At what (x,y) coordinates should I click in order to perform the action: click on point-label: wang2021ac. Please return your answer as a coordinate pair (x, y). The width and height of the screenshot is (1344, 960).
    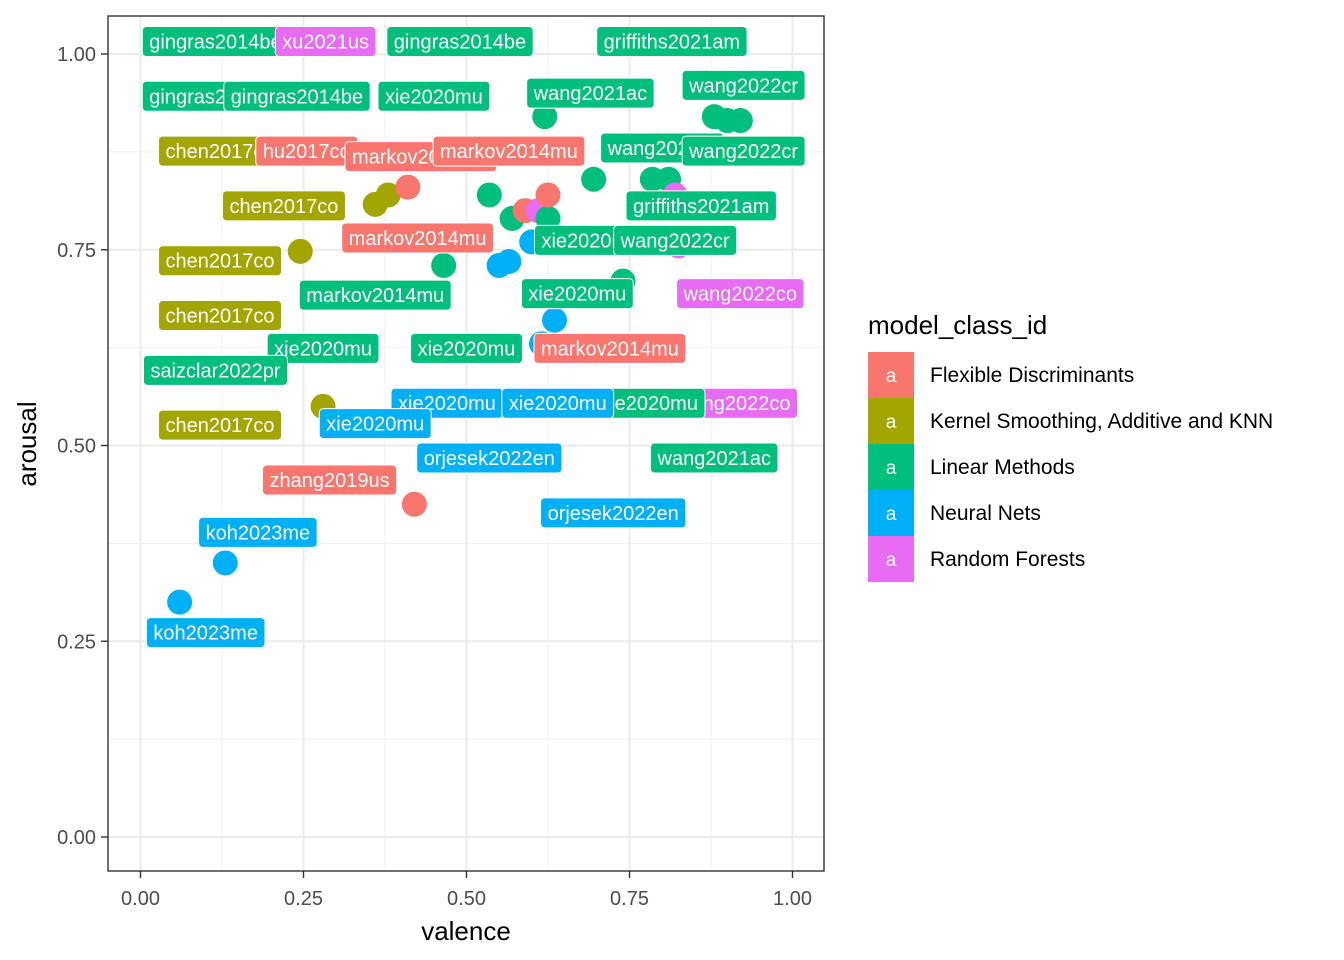
    Looking at the image, I should click on (714, 458).